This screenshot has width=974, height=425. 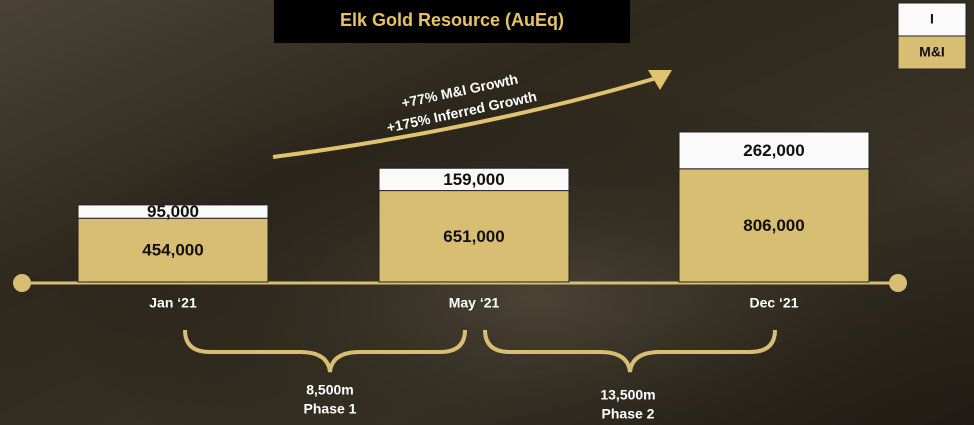 What do you see at coordinates (628, 414) in the screenshot?
I see `phase-label: Phase 2` at bounding box center [628, 414].